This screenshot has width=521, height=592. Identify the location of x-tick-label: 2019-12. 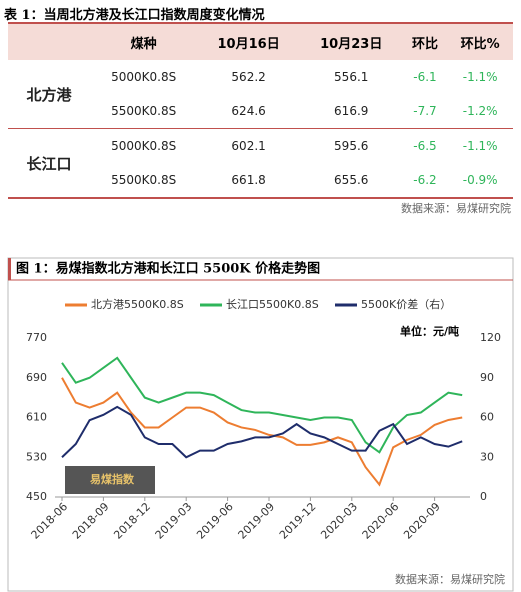
(298, 521).